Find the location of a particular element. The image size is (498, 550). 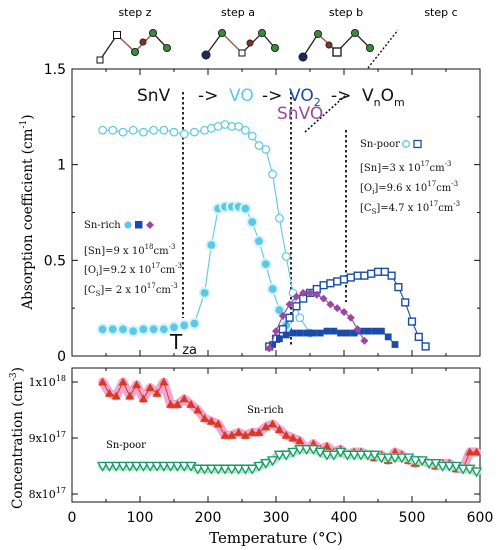

step-b-label: step b is located at coordinates (346, 12).